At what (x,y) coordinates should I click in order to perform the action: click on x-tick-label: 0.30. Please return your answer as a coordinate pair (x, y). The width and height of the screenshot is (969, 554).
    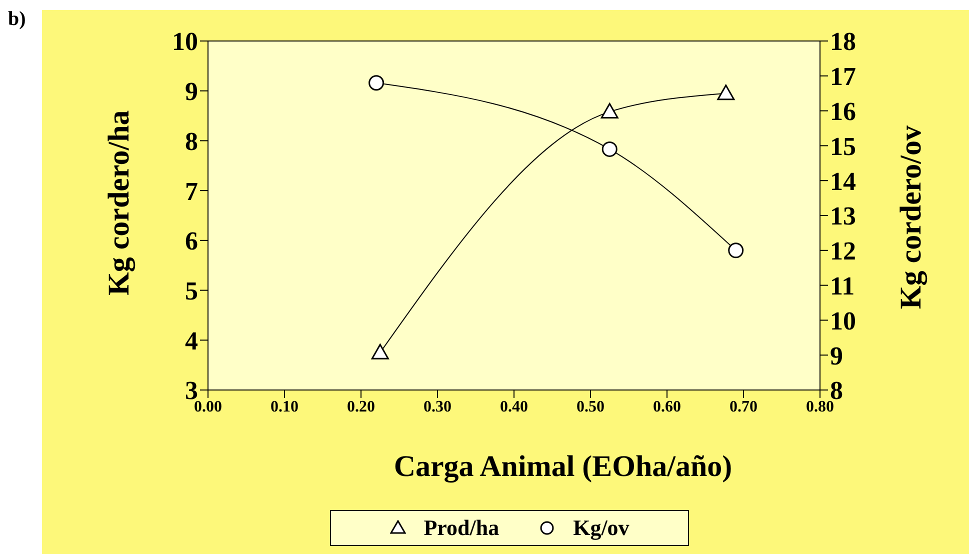
    Looking at the image, I should click on (438, 407).